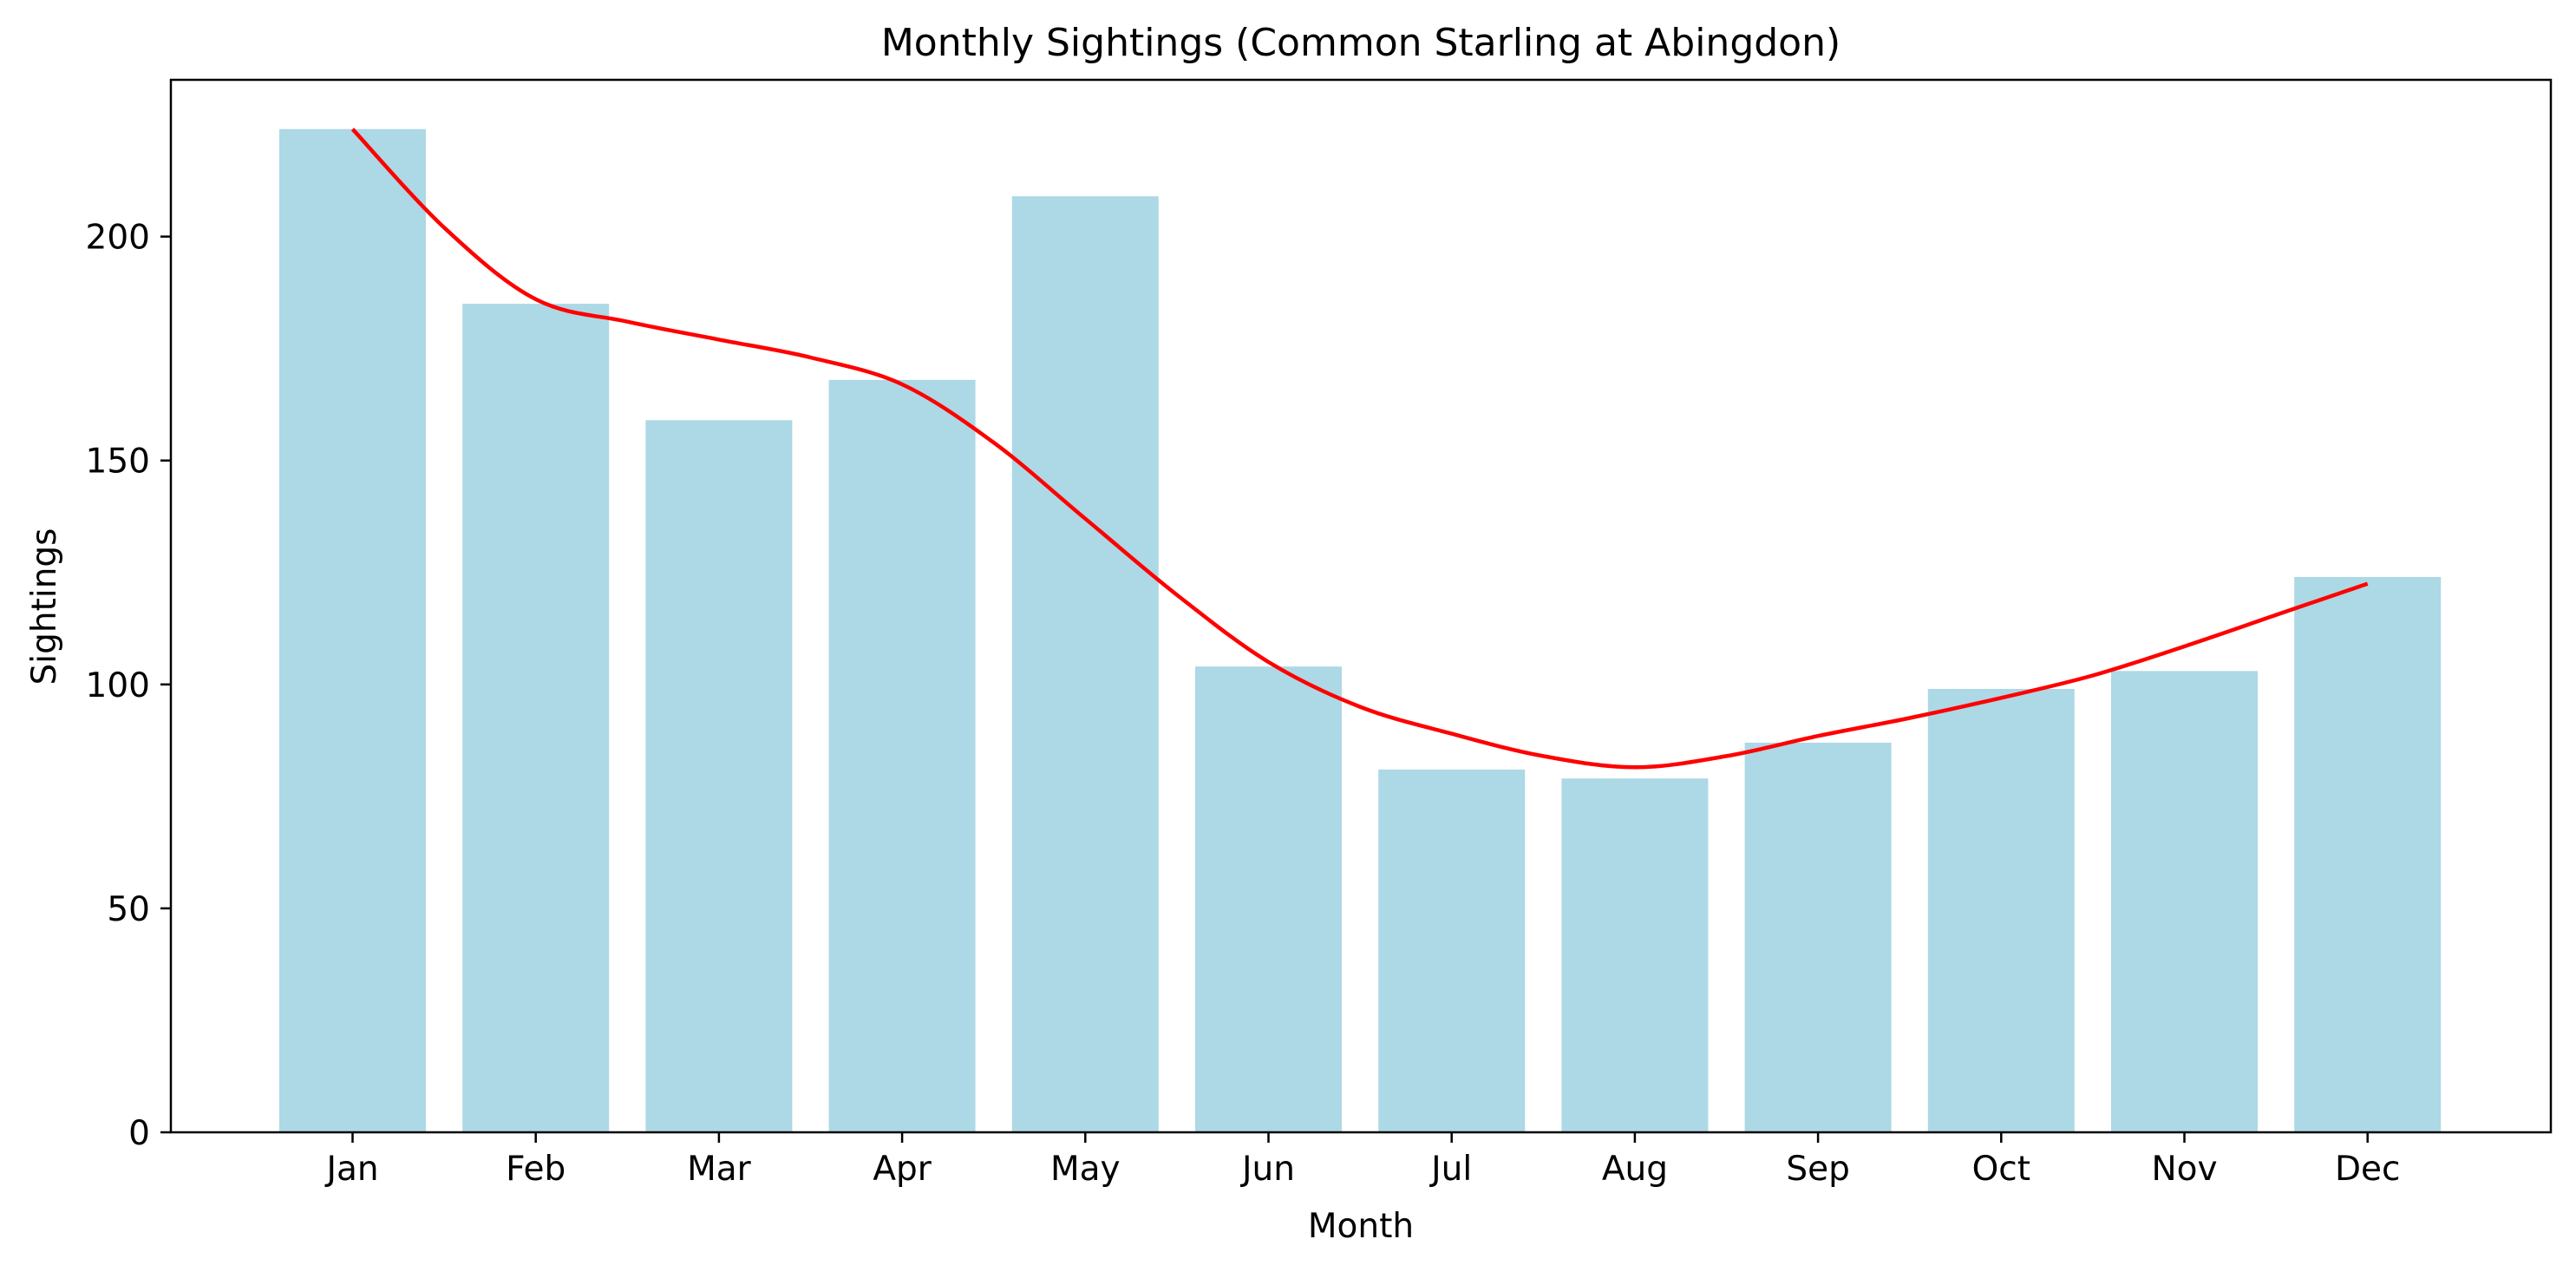 This screenshot has width=2576, height=1272. What do you see at coordinates (1268, 899) in the screenshot?
I see `bar-jun` at bounding box center [1268, 899].